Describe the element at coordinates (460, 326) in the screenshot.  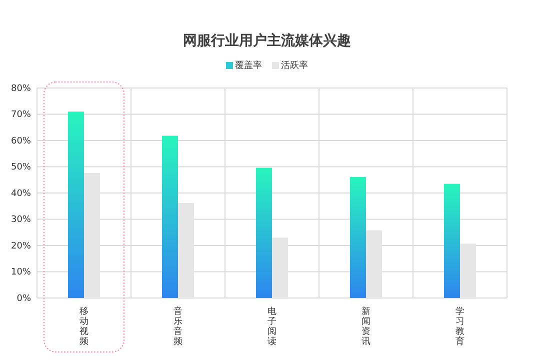
I see `x-tick-label: 学习教育` at that location.